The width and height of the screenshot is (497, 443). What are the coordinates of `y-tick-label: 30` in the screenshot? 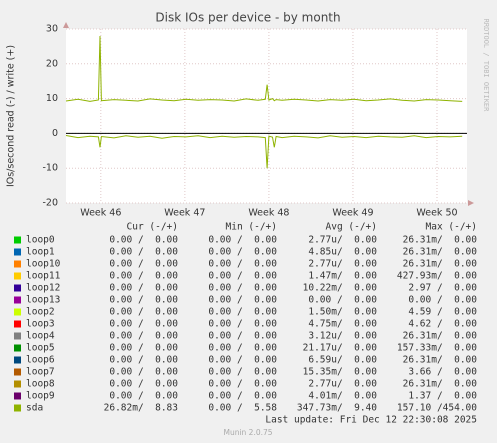 It's located at (52, 29).